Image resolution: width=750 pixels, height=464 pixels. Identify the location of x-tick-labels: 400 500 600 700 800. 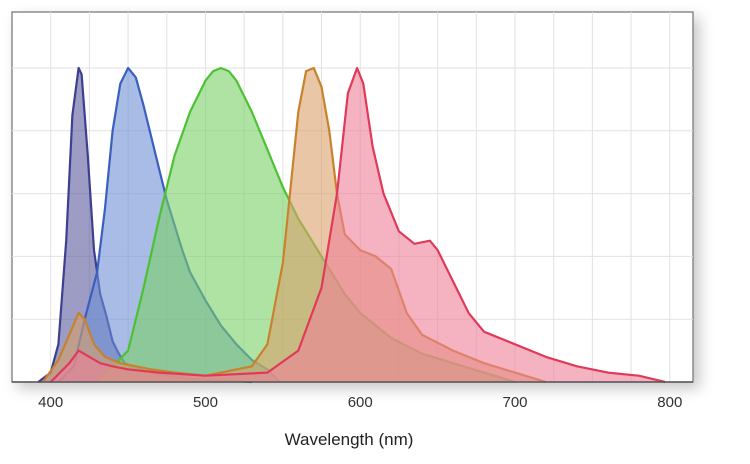
(360, 402).